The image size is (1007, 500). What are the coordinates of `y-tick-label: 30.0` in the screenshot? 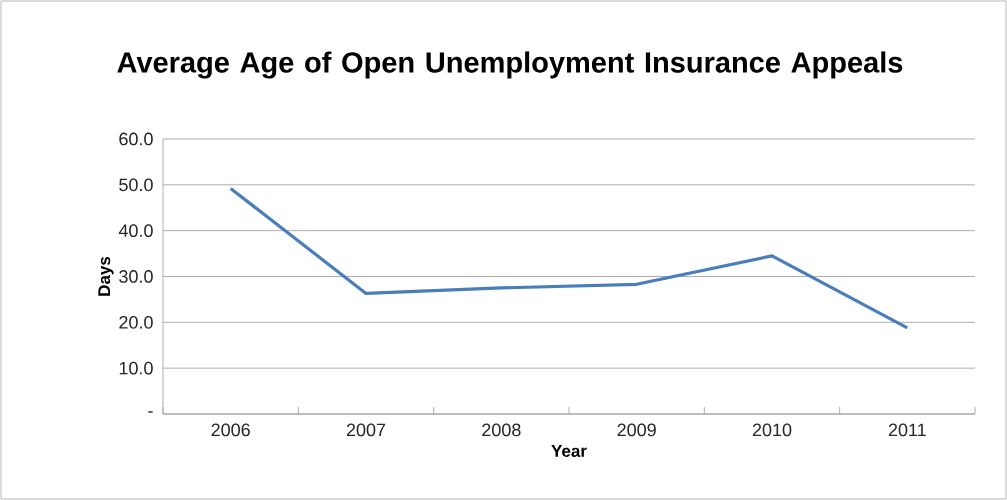 It's located at (136, 276).